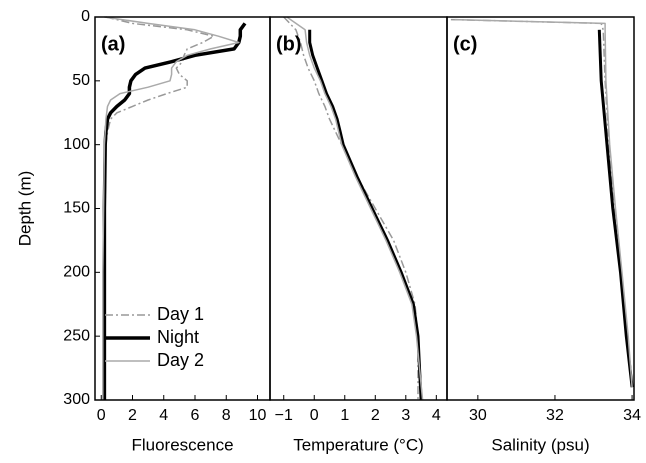 The width and height of the screenshot is (646, 463). Describe the element at coordinates (178, 337) in the screenshot. I see `legend-label: Night` at that location.